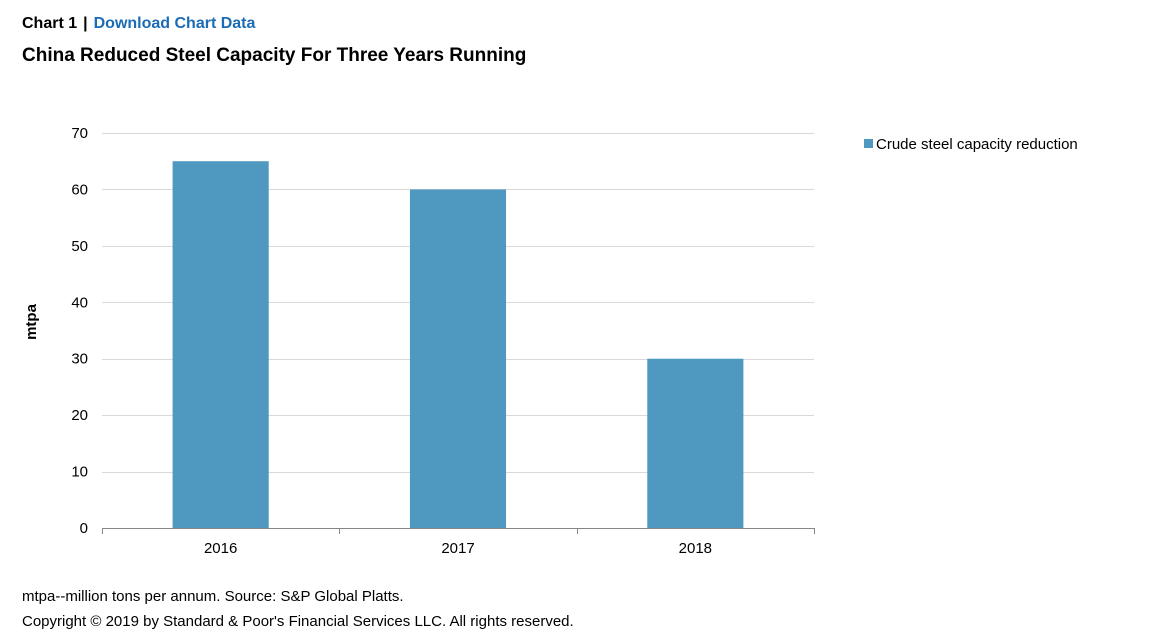 The height and width of the screenshot is (642, 1172). What do you see at coordinates (457, 548) in the screenshot?
I see `x-tick-label: 2017` at bounding box center [457, 548].